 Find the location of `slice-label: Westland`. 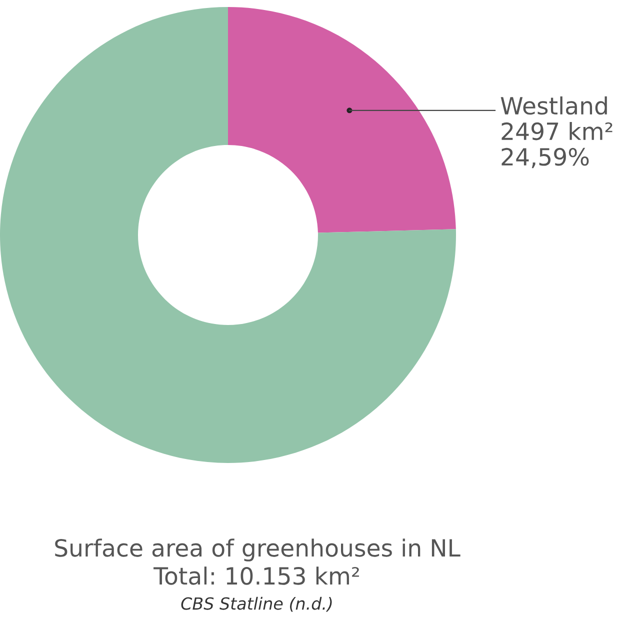

slice-label: Westland is located at coordinates (553, 105).